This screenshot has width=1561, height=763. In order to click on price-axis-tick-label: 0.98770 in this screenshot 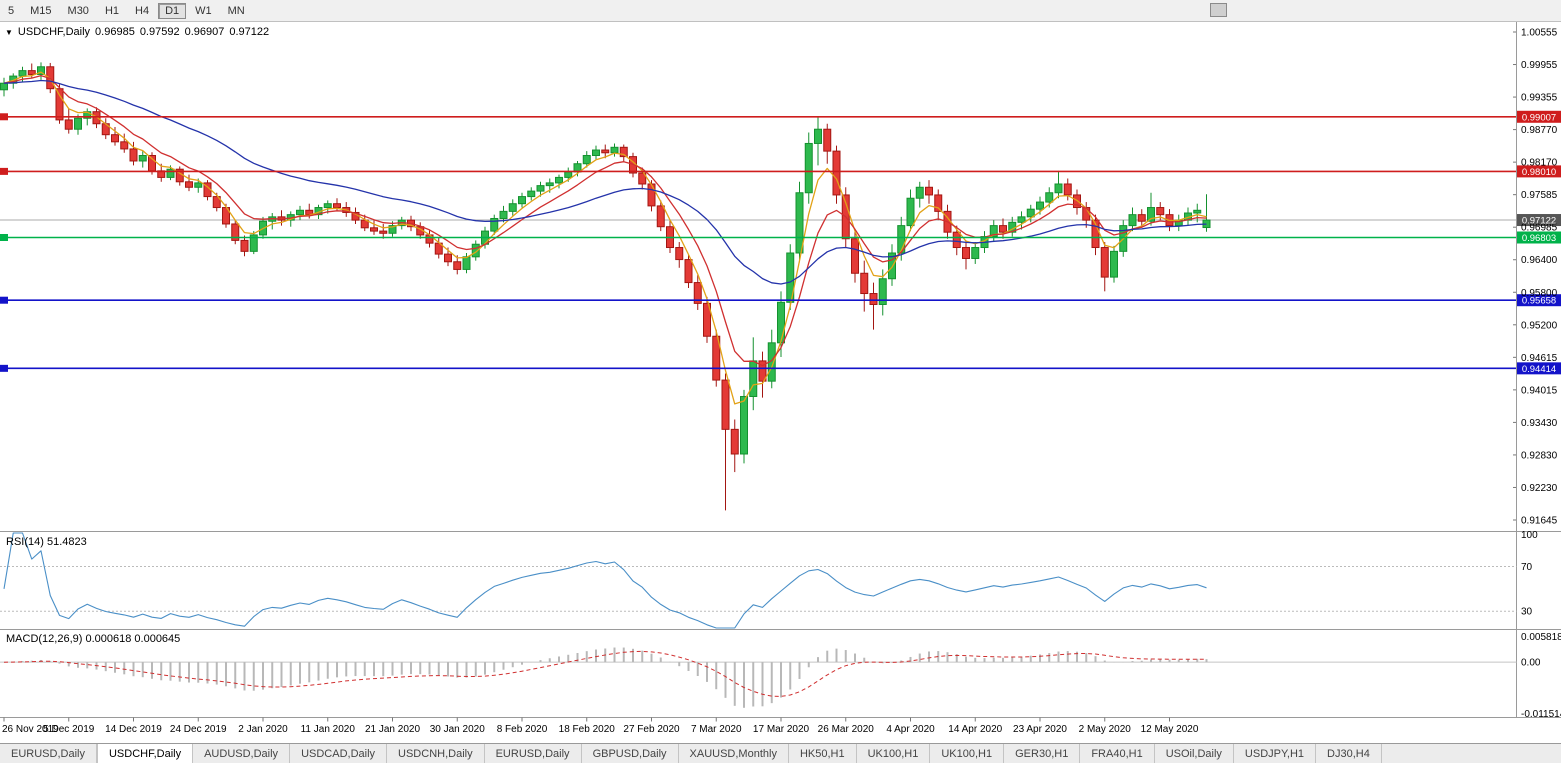, I will do `click(1539, 130)`.